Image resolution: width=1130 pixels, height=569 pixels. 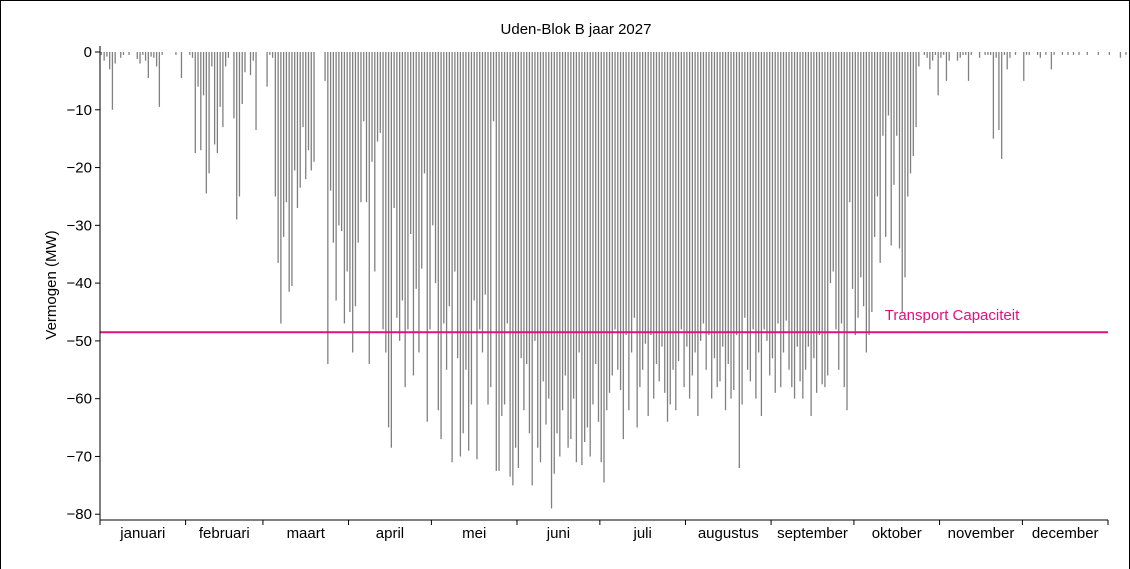 What do you see at coordinates (474, 533) in the screenshot?
I see `x-tick-label-mei: mei` at bounding box center [474, 533].